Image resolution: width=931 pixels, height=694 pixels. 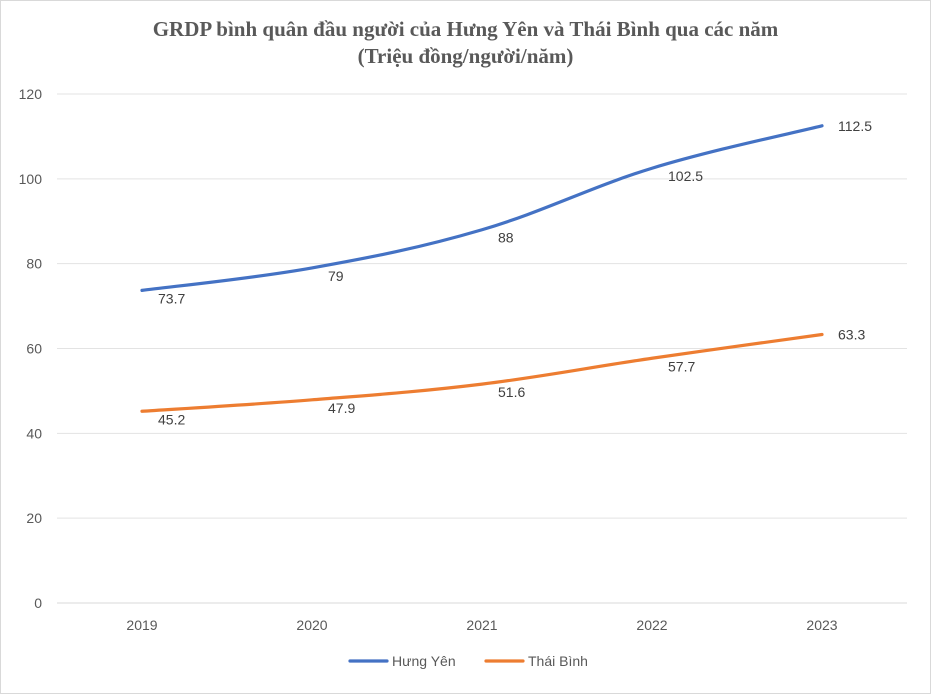 I want to click on series-1-data-label-2020: 47.9, so click(x=341, y=408).